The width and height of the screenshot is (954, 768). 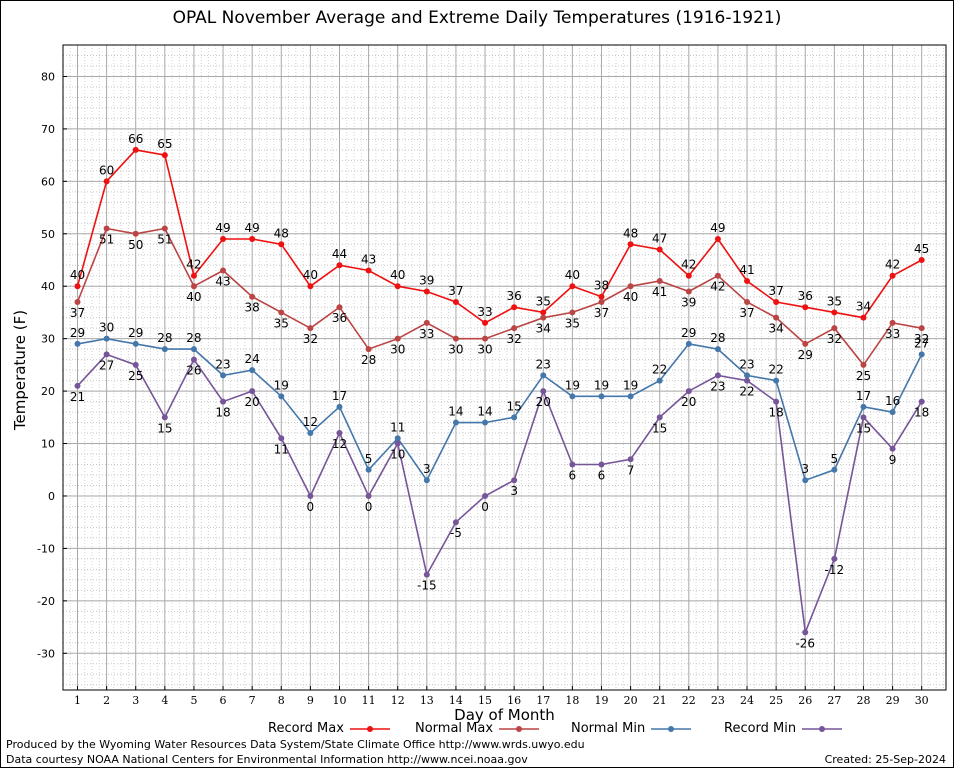 What do you see at coordinates (519, 728) in the screenshot?
I see `legend-swatch-normal-max` at bounding box center [519, 728].